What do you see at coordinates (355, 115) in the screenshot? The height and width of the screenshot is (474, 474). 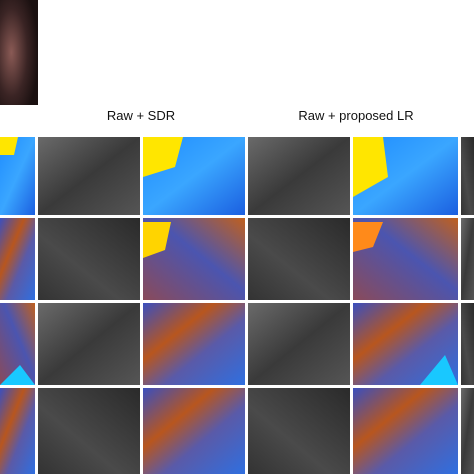 I see `column-label: Raw + proposed LR` at bounding box center [355, 115].